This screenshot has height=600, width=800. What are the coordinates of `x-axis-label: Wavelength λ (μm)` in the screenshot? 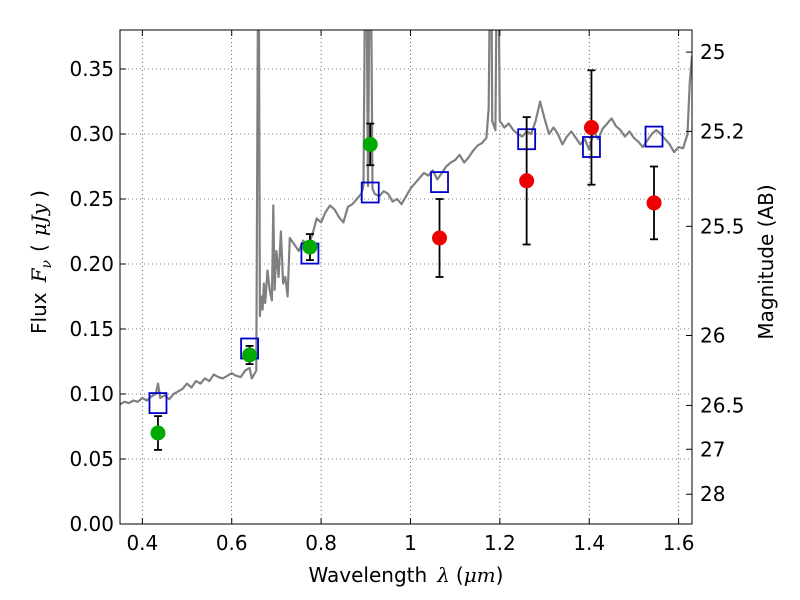 It's located at (406, 575).